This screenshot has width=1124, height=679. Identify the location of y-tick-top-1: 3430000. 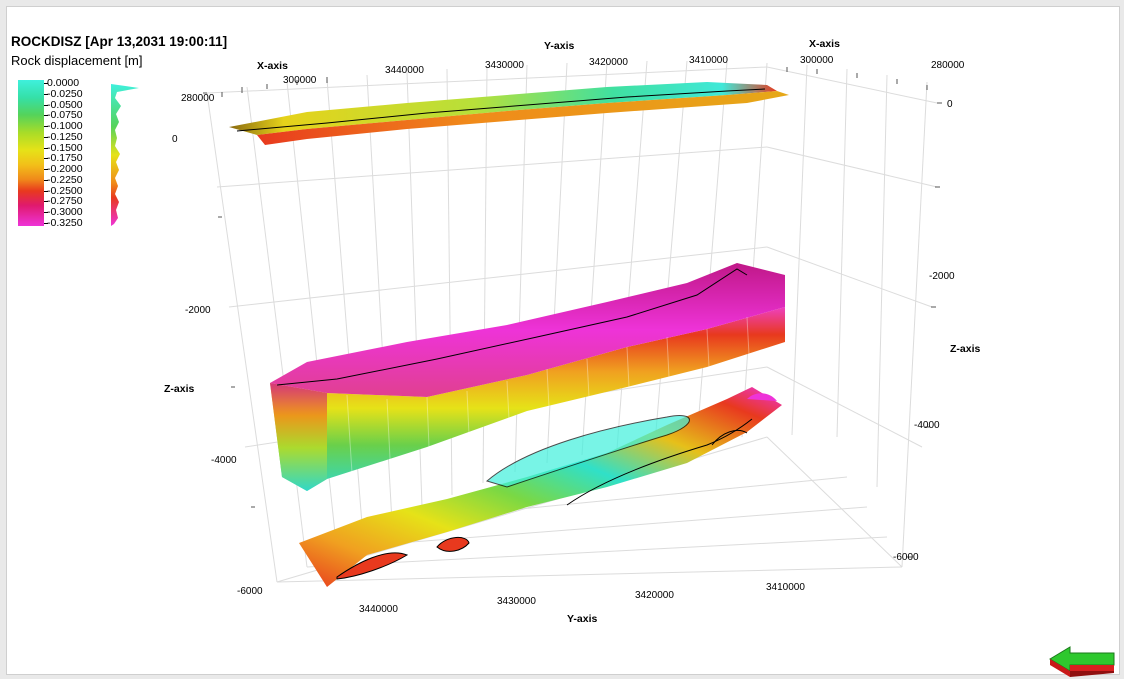
(504, 65).